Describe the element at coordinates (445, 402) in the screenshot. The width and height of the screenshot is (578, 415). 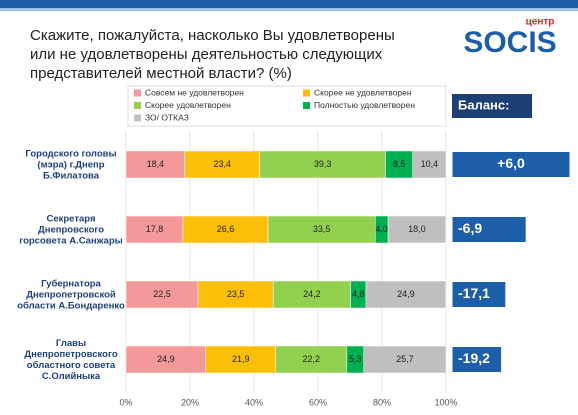
I see `x-tick-label: 100%` at that location.